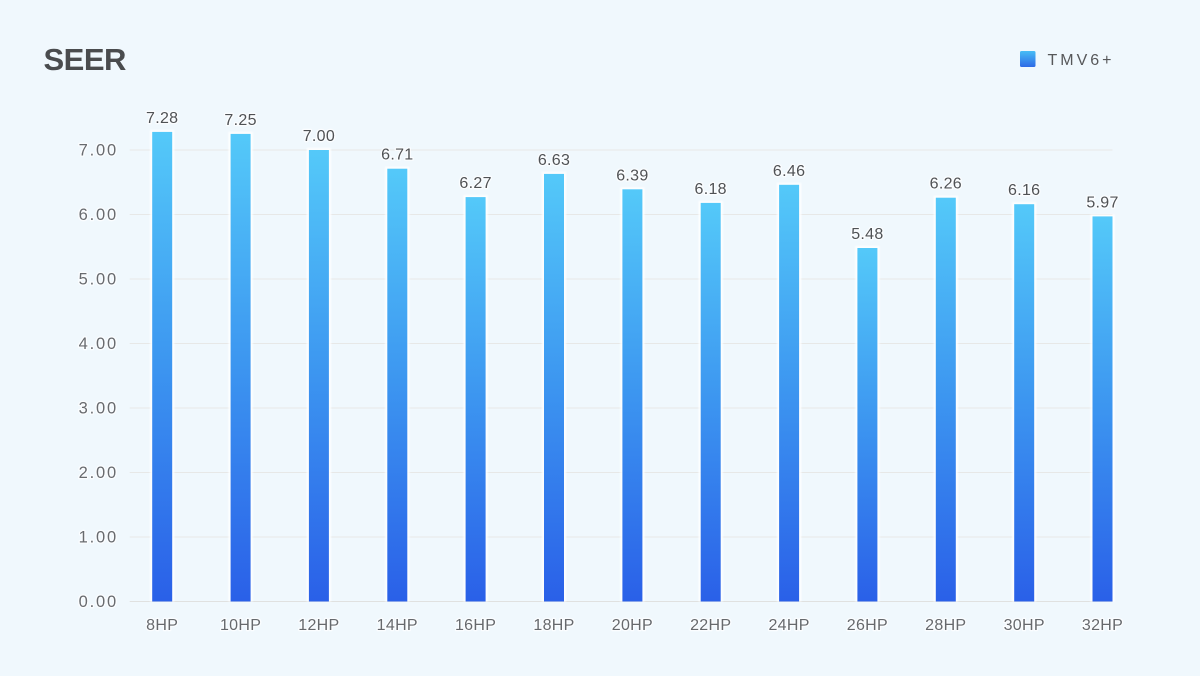 This screenshot has width=1200, height=676. I want to click on svg-text: 0.00, so click(98, 602).